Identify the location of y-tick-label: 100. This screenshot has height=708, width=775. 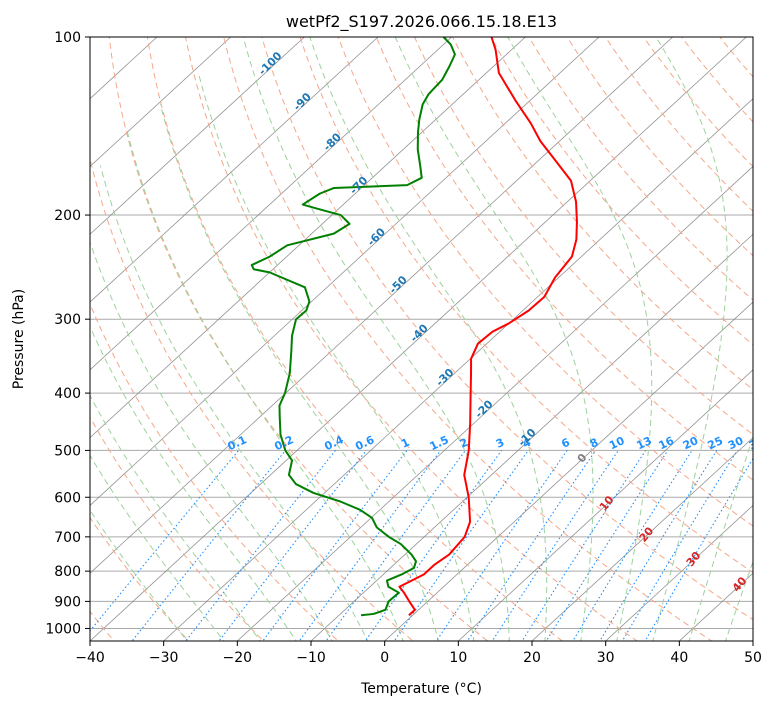
(67, 38).